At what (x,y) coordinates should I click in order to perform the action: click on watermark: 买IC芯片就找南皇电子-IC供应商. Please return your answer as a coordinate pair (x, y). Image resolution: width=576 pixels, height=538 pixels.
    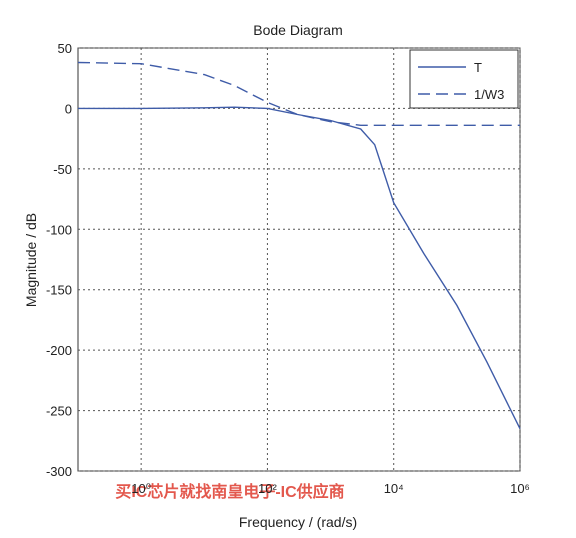
    Looking at the image, I should click on (229, 491).